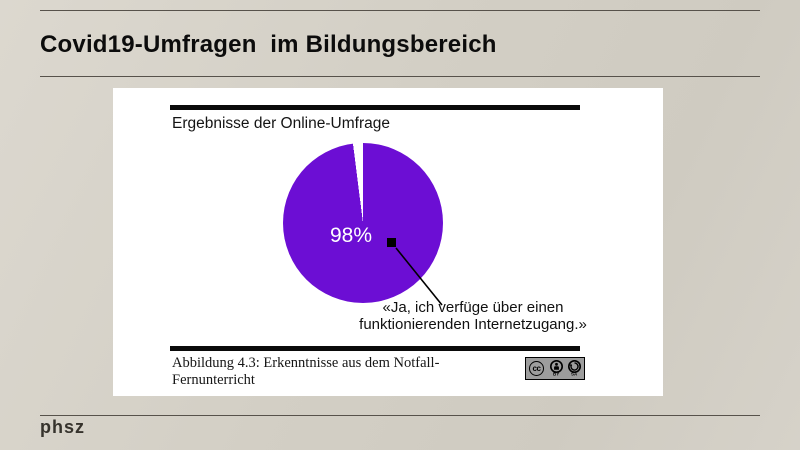  I want to click on phsz-logo: phsz, so click(63, 427).